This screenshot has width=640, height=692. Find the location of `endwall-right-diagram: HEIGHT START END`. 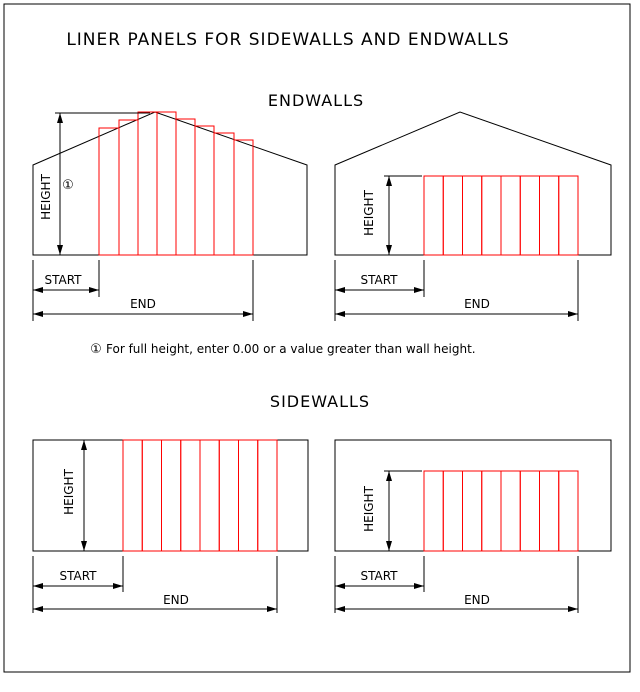

endwall-right-diagram: HEIGHT START END is located at coordinates (473, 216).